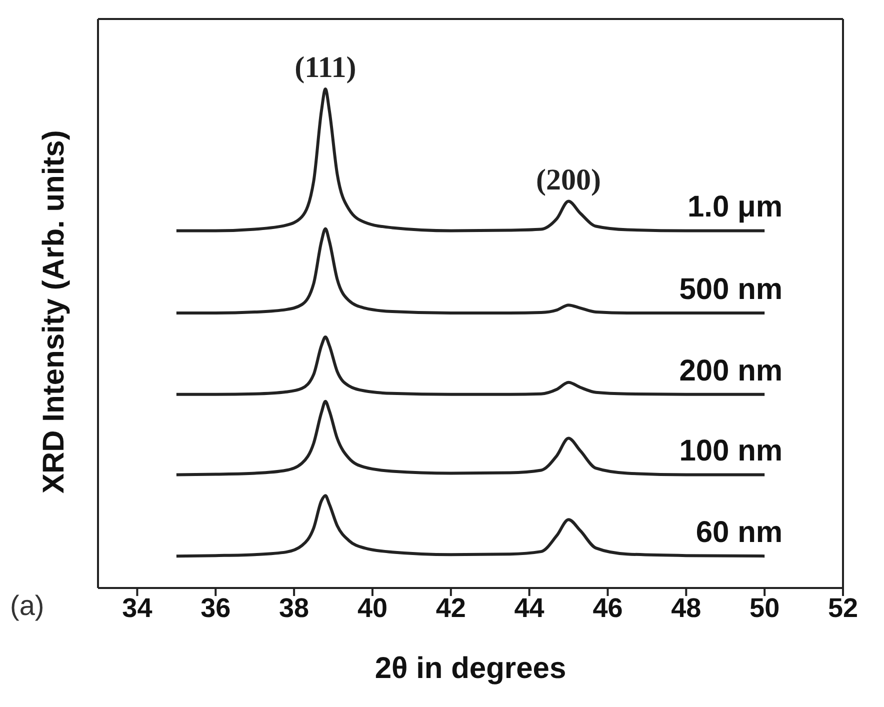 The width and height of the screenshot is (884, 707). I want to click on x-tick-label: 40, so click(372, 608).